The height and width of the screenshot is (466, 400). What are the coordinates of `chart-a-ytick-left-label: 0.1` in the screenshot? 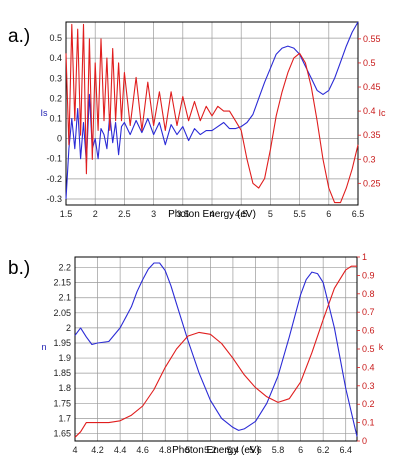 It's located at (55, 119).